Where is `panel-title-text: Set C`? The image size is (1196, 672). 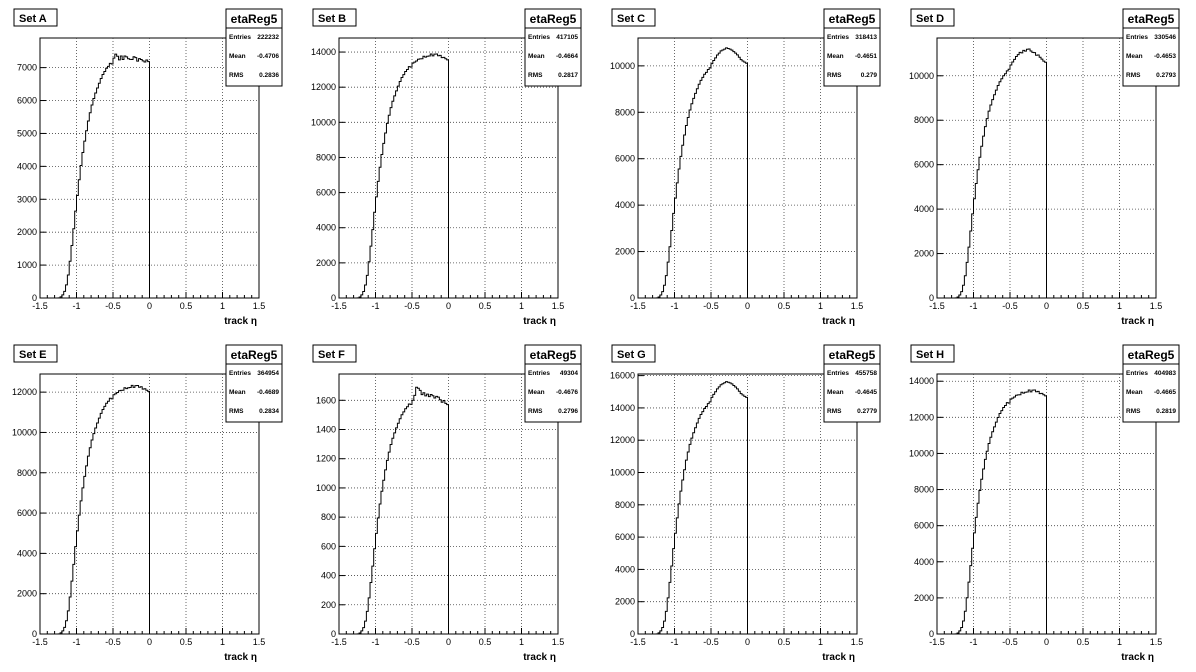
panel-title-text: Set C is located at coordinates (631, 19).